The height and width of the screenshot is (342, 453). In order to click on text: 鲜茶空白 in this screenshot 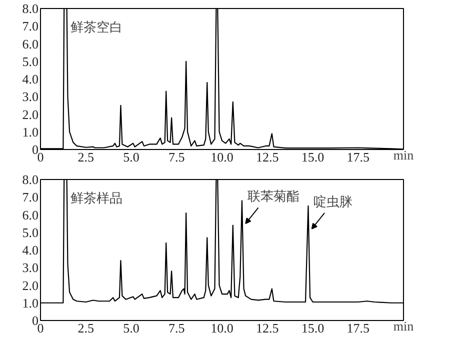, I will do `click(96, 28)`.